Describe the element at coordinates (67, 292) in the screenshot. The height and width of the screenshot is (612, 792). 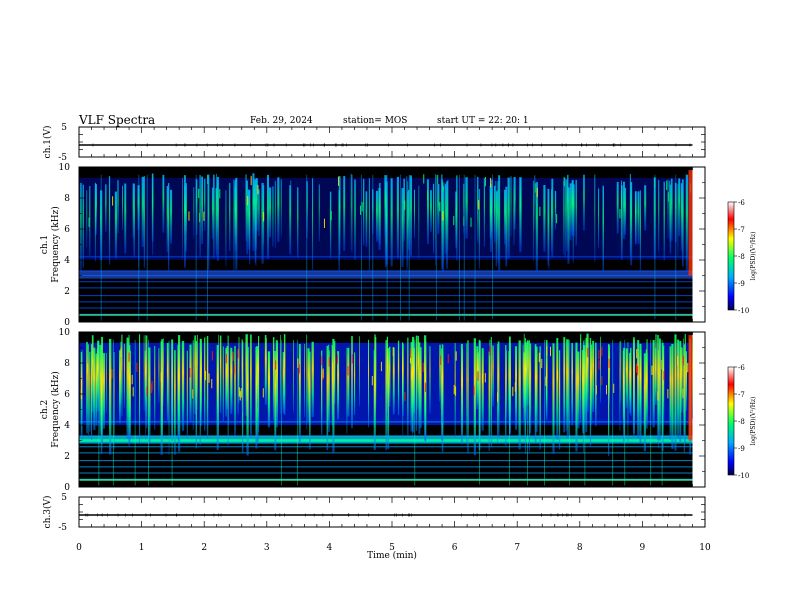
I see `ch1-spectrogram-ytick-label: 2` at that location.